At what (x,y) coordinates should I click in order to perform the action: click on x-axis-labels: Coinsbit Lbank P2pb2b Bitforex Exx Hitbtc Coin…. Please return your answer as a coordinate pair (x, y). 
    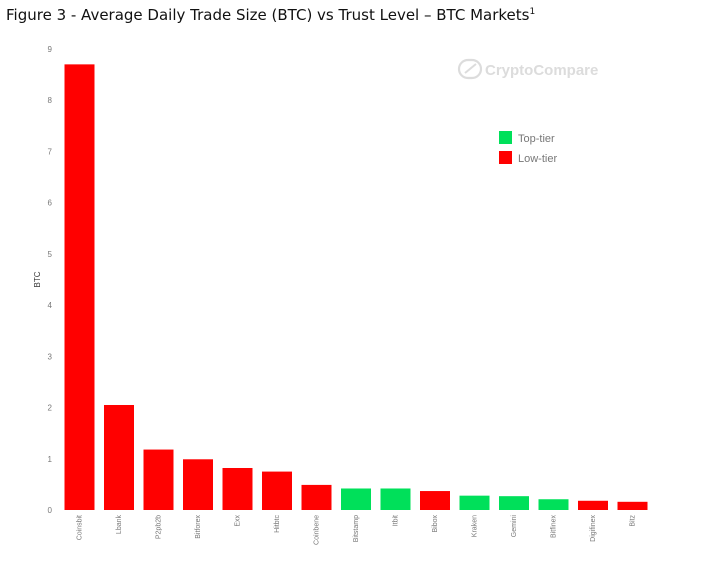
    Looking at the image, I should click on (357, 530).